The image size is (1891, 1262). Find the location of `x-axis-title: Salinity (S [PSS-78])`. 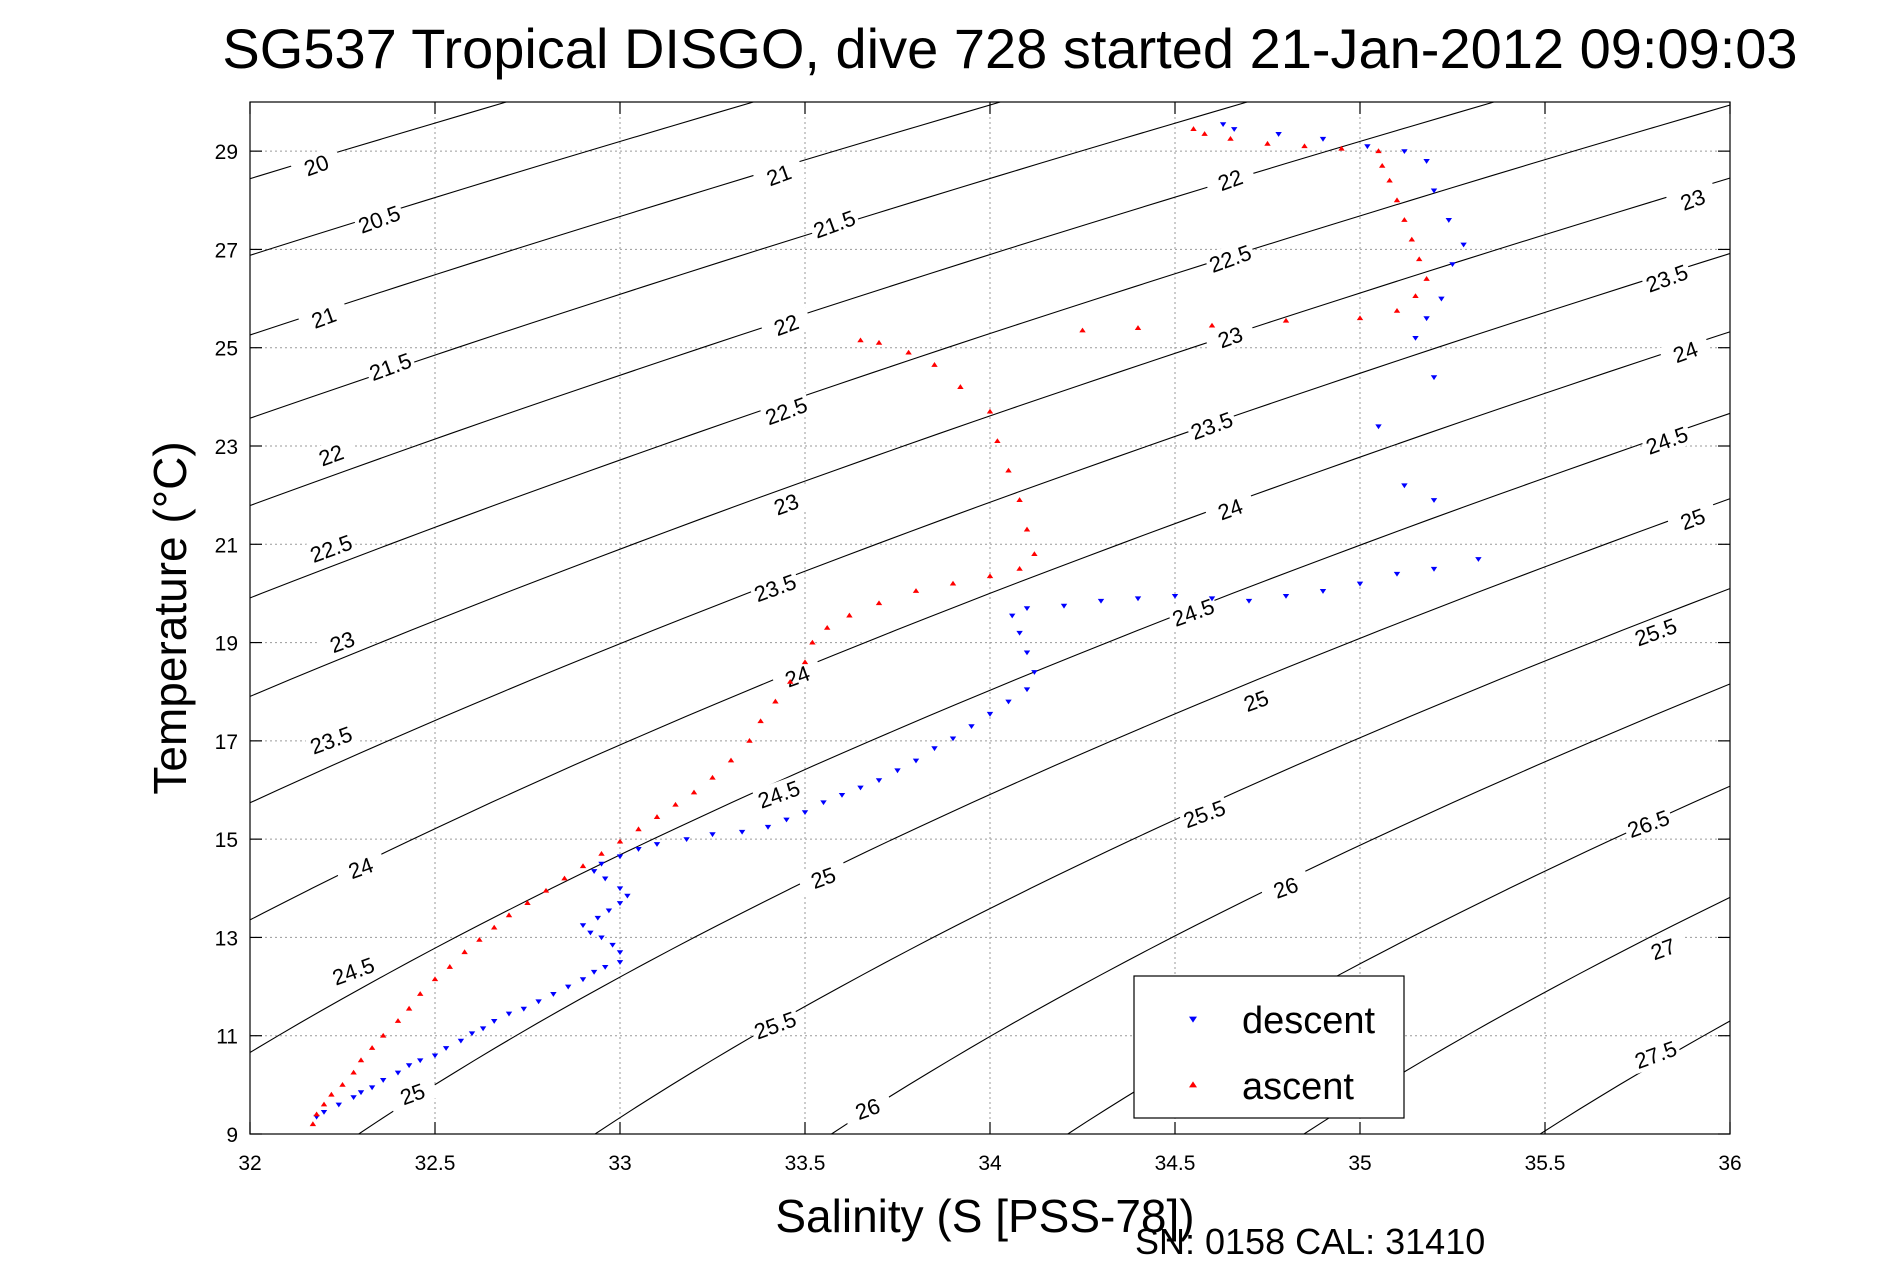

x-axis-title: Salinity (S [PSS-78]) is located at coordinates (984, 1216).